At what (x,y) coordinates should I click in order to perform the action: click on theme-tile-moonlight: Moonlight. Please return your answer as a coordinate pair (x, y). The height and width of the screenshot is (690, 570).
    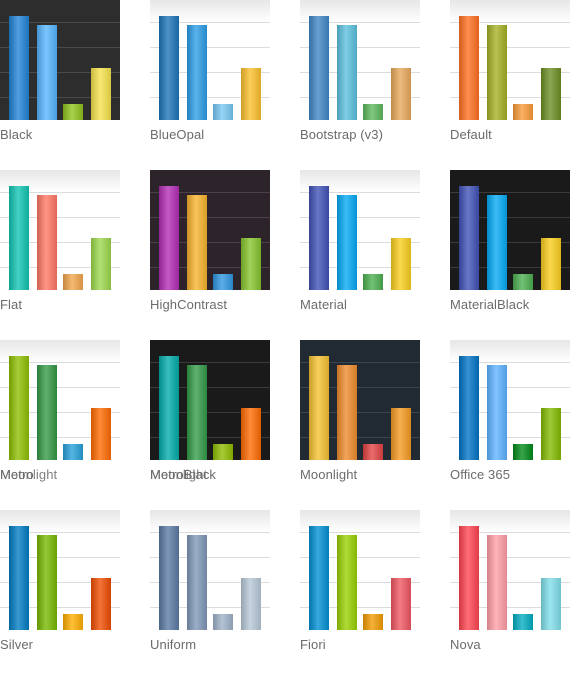
    Looking at the image, I should click on (360, 415).